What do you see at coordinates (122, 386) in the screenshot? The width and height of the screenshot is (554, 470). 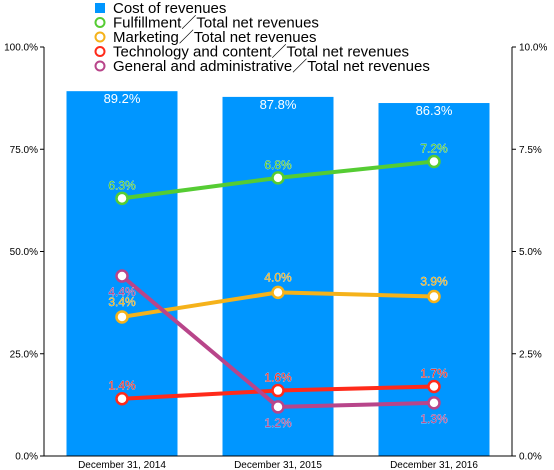 I see `point-data-label: 1.4%` at bounding box center [122, 386].